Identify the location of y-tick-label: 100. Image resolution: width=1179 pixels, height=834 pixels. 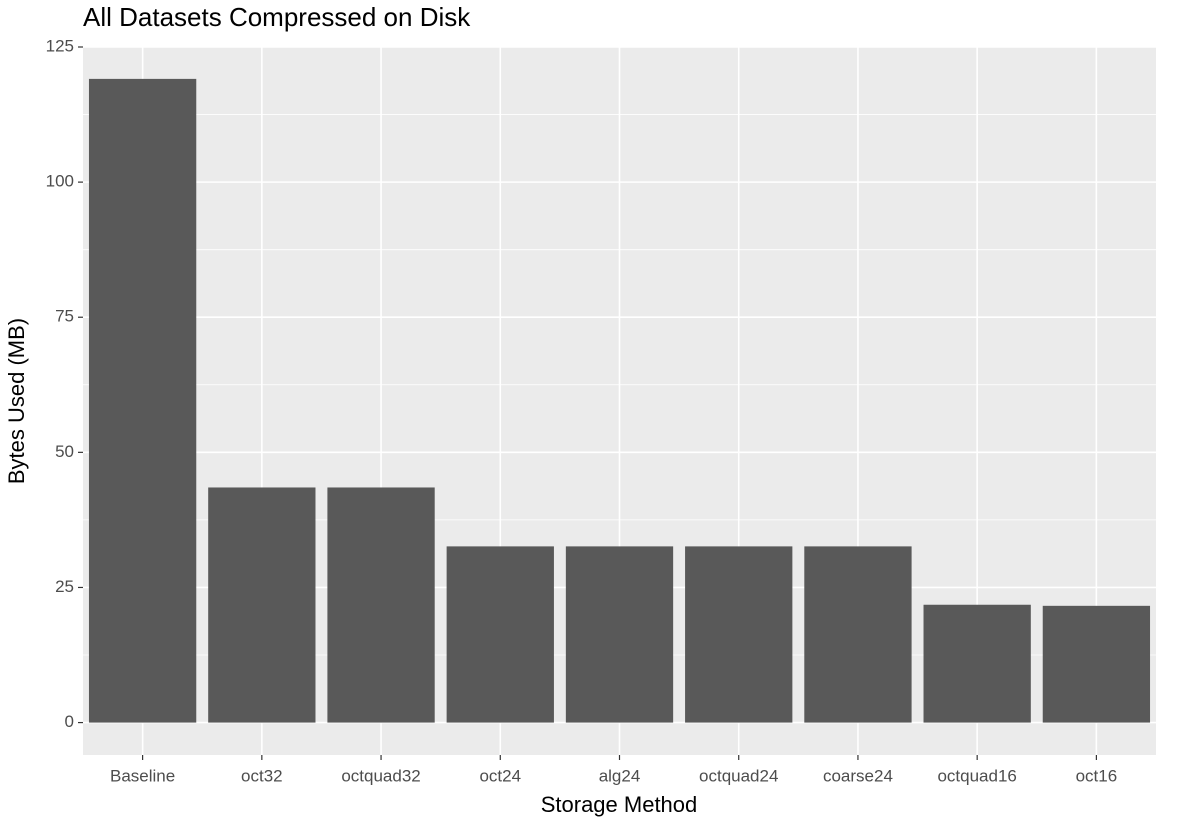
(60, 181).